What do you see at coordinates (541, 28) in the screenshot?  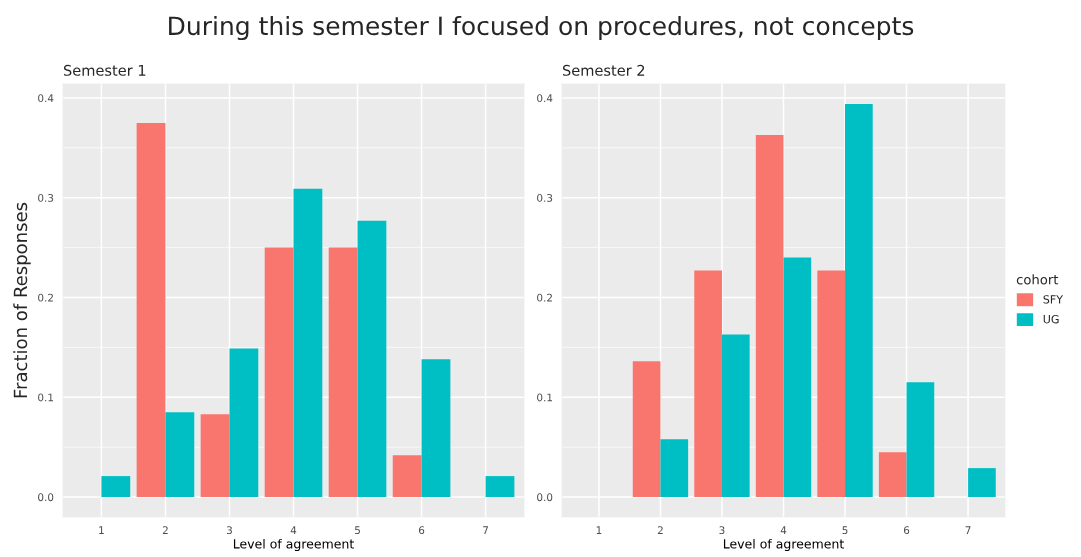 I see `chart-title: During this semester I focused on procedures, not concepts` at bounding box center [541, 28].